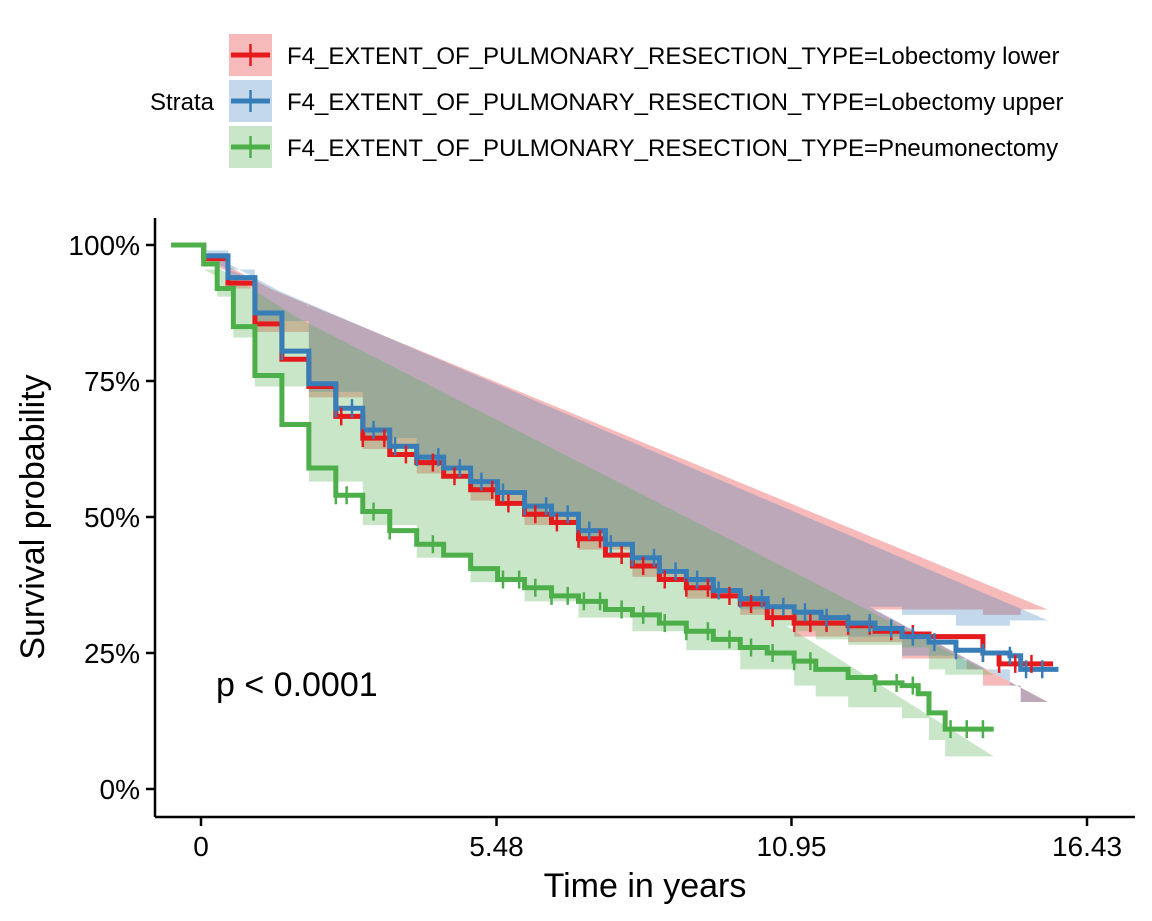 Image resolution: width=1152 pixels, height=921 pixels. Describe the element at coordinates (104, 245) in the screenshot. I see `y-tick-label: 100%` at that location.